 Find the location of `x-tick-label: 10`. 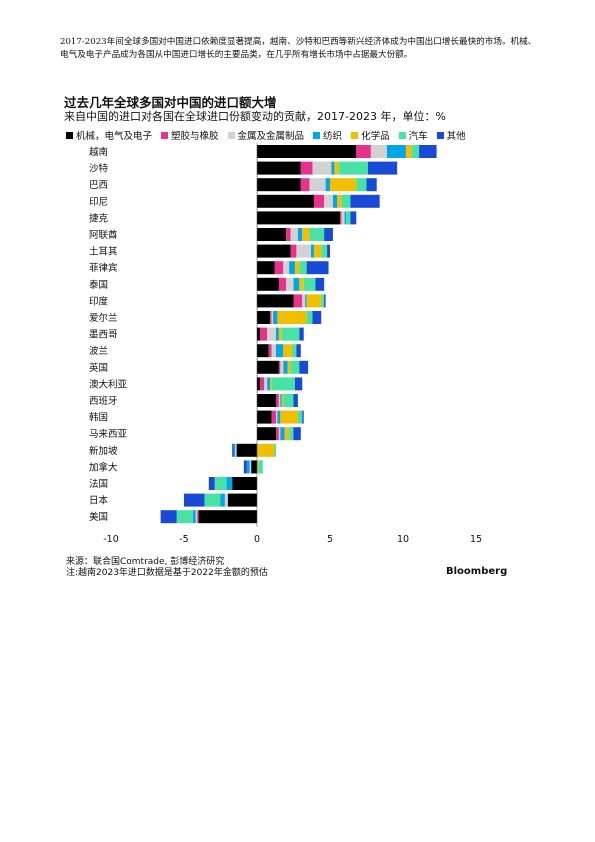

x-tick-label: 10 is located at coordinates (403, 539).